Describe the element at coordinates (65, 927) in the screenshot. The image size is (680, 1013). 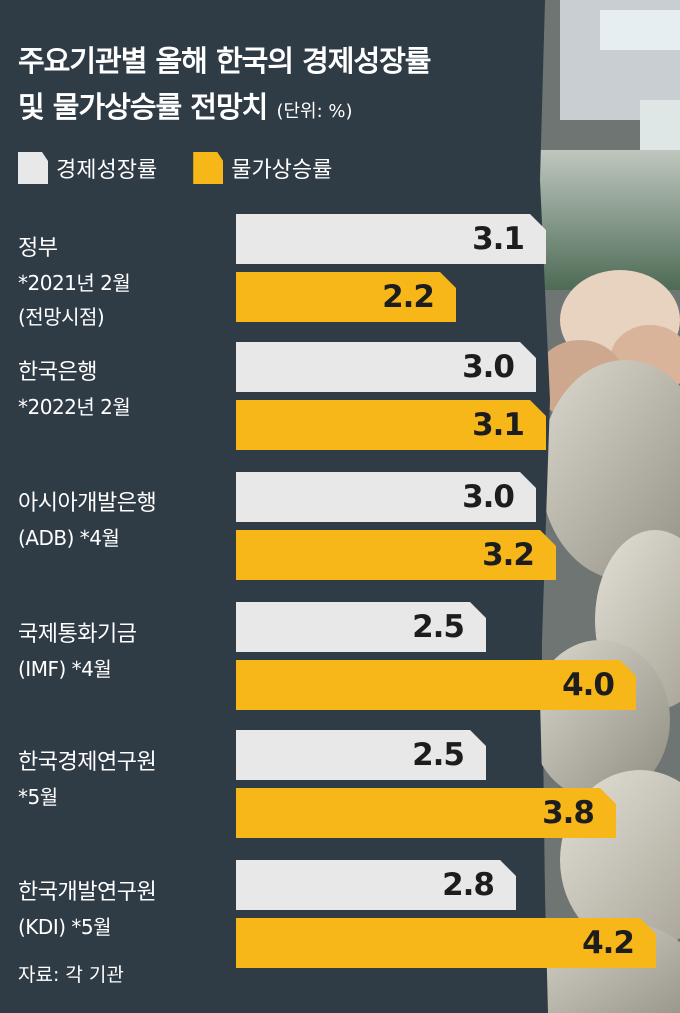
I see `group-note: (KDI) *5월` at that location.